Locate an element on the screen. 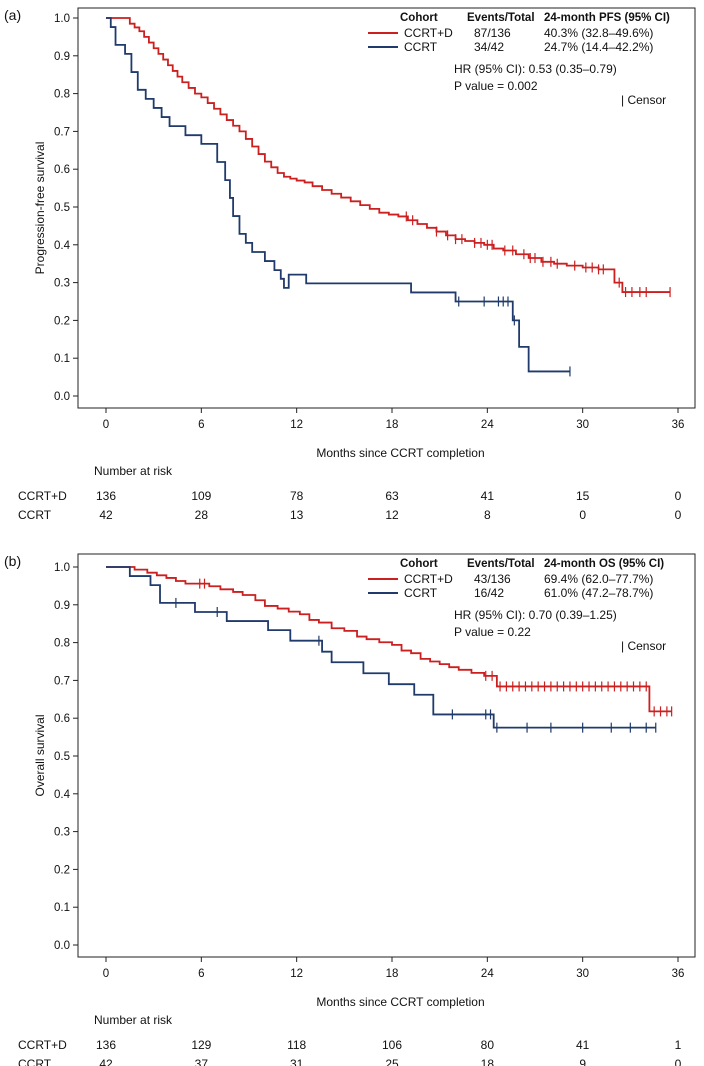 This screenshot has width=704, height=1066. panel-label: (a) is located at coordinates (12, 15).